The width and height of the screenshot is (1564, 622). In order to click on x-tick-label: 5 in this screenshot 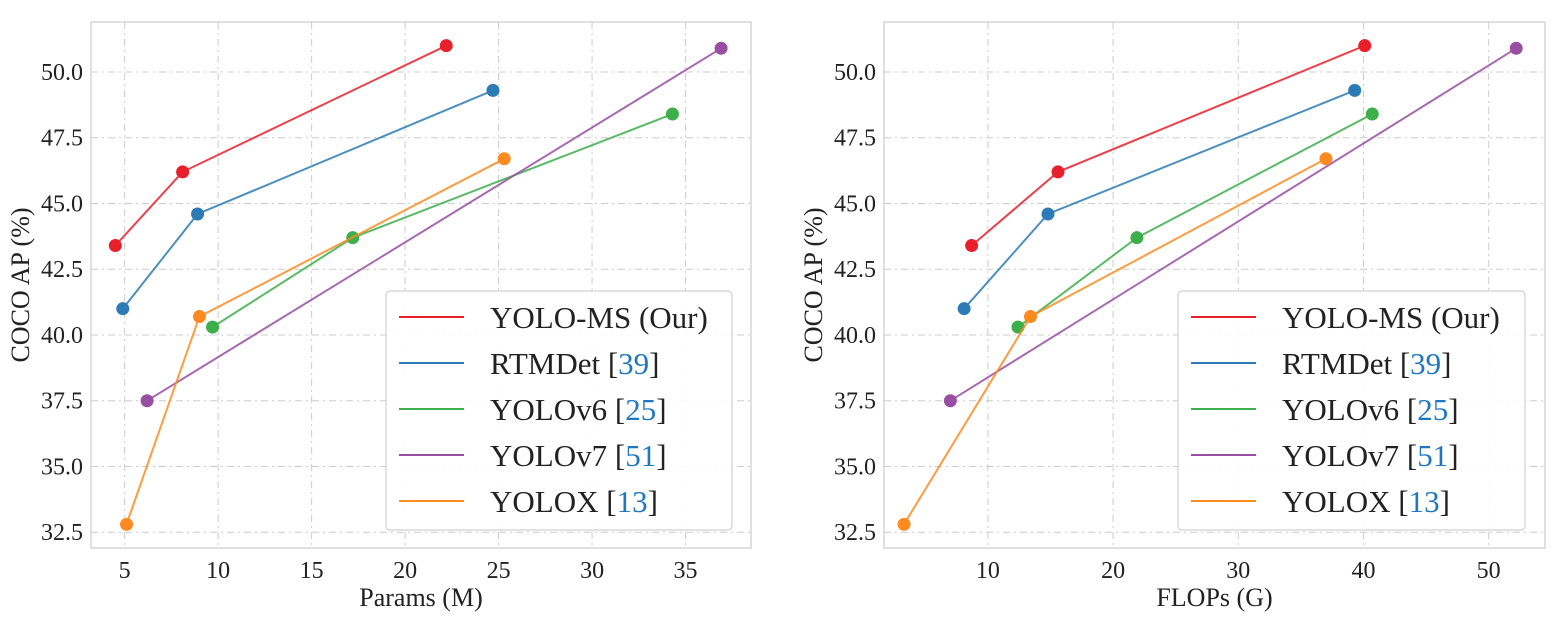, I will do `click(125, 571)`.